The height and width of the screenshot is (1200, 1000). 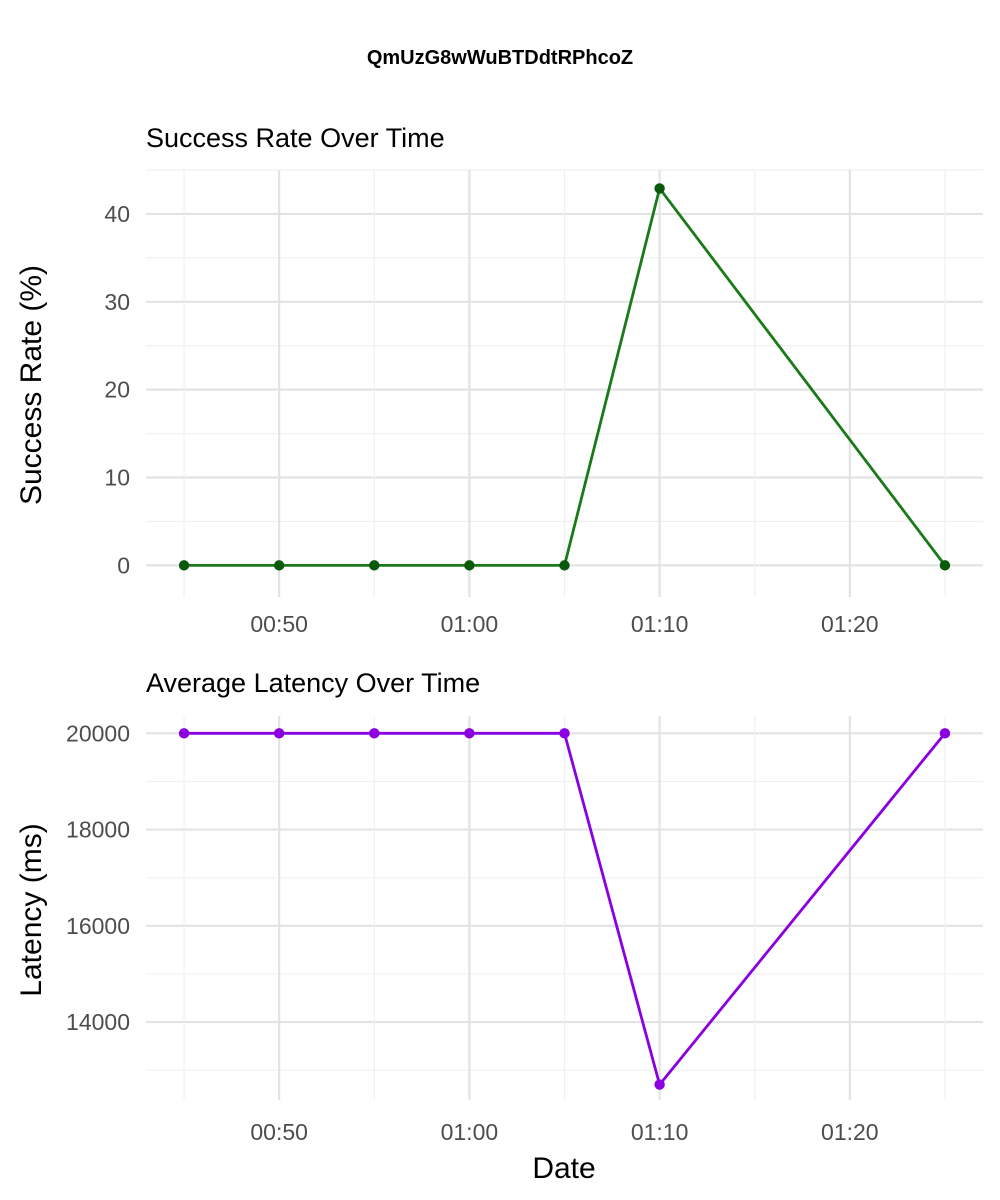 What do you see at coordinates (117, 214) in the screenshot?
I see `success-rate-y-tick-label: 40` at bounding box center [117, 214].